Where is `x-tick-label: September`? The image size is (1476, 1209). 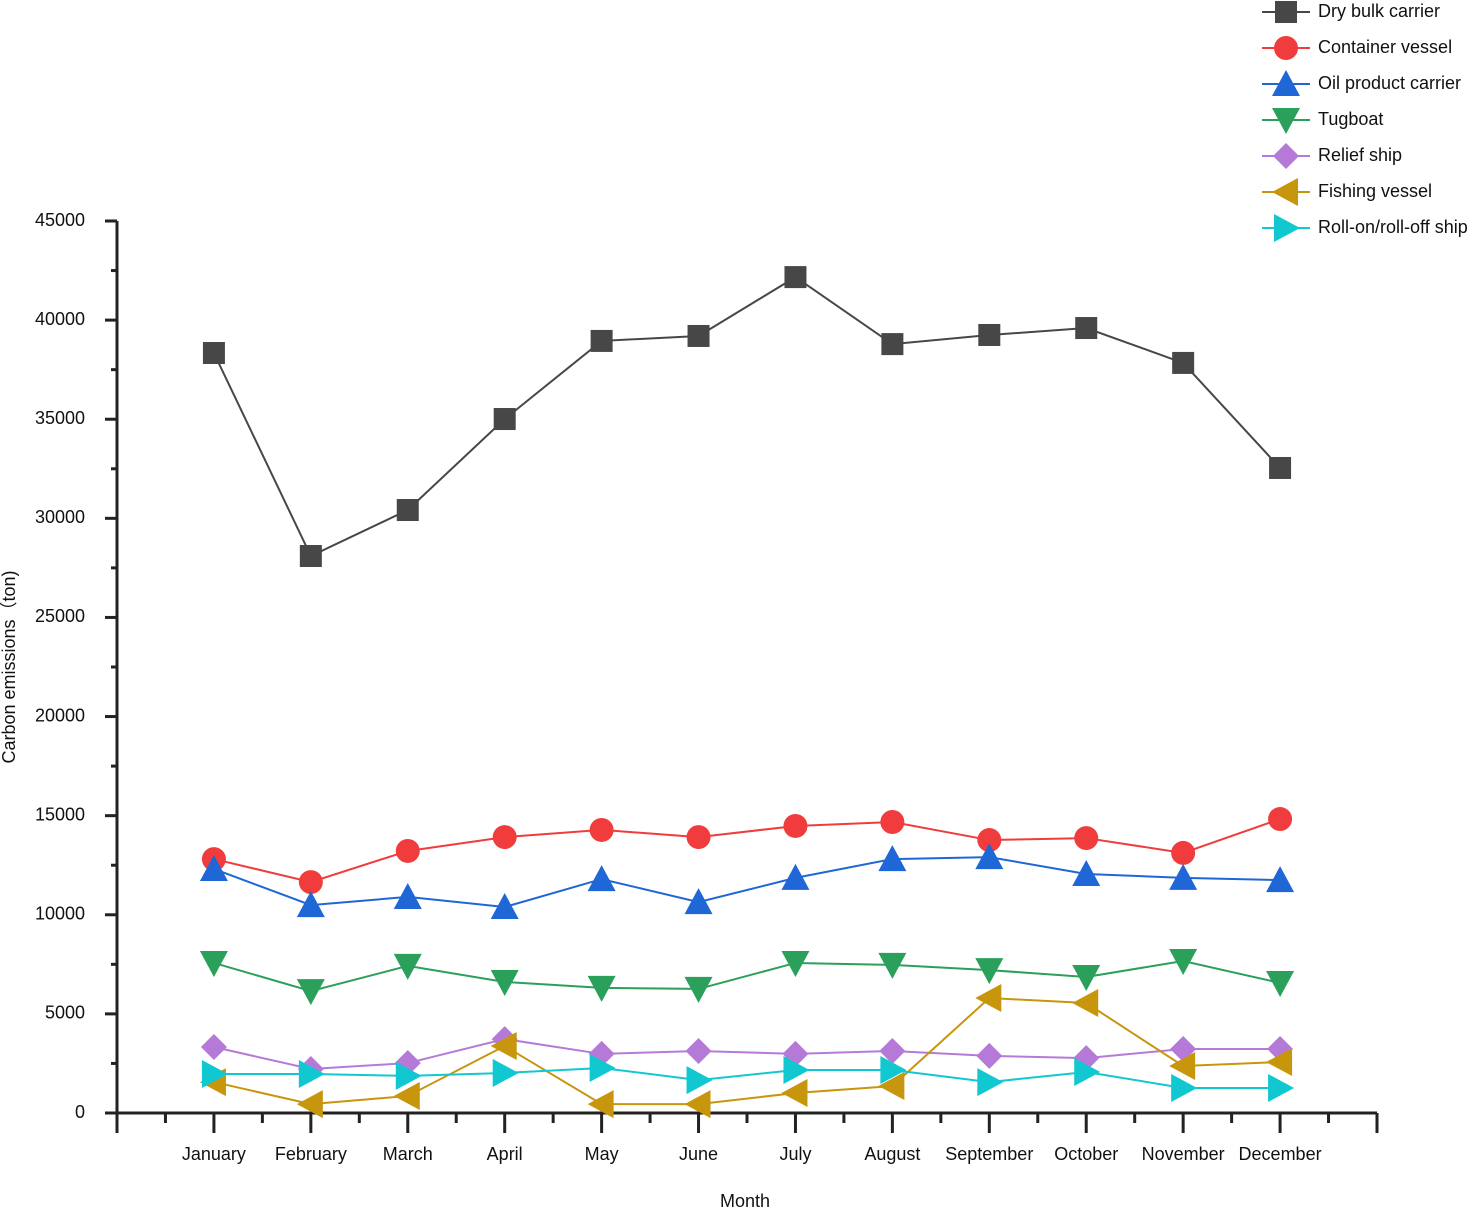 x-tick-label: September is located at coordinates (989, 1154).